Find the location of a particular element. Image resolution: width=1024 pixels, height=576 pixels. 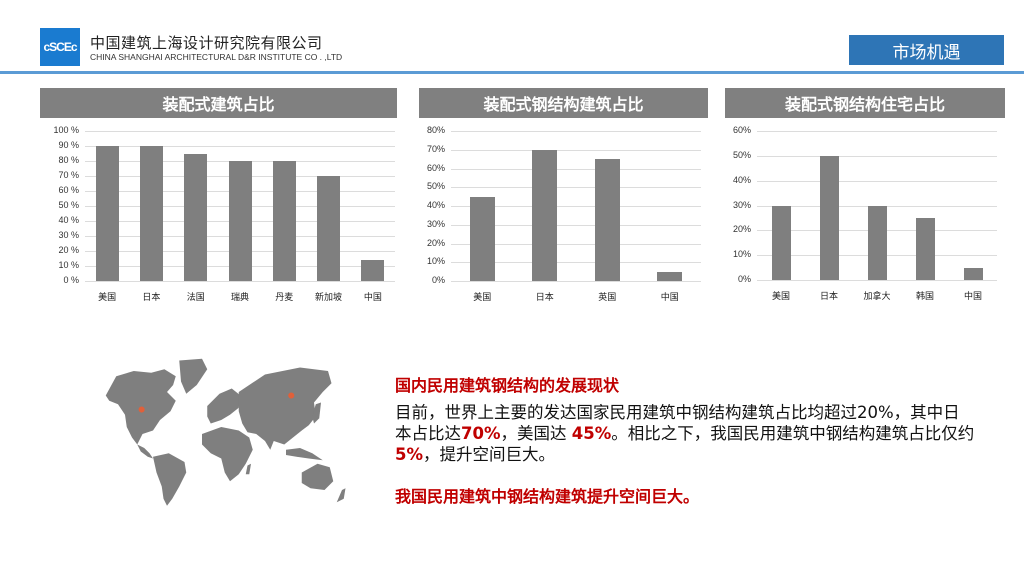

x-category-label: 英国 is located at coordinates (607, 298).